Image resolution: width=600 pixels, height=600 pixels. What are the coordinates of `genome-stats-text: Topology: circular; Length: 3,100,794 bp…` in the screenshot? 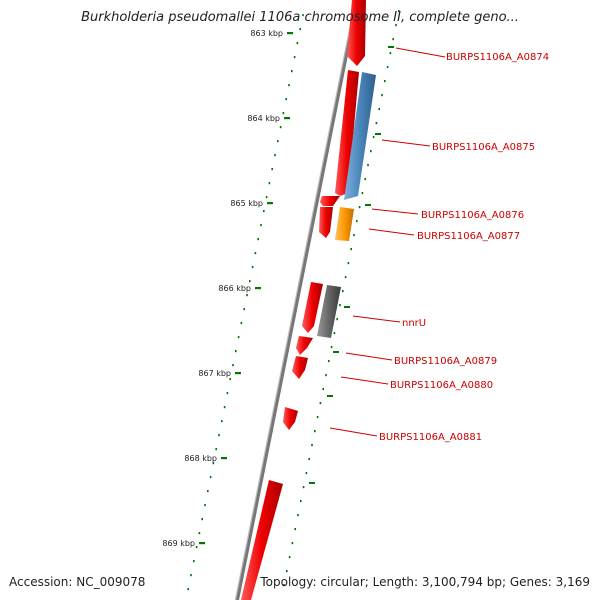 It's located at (425, 582).